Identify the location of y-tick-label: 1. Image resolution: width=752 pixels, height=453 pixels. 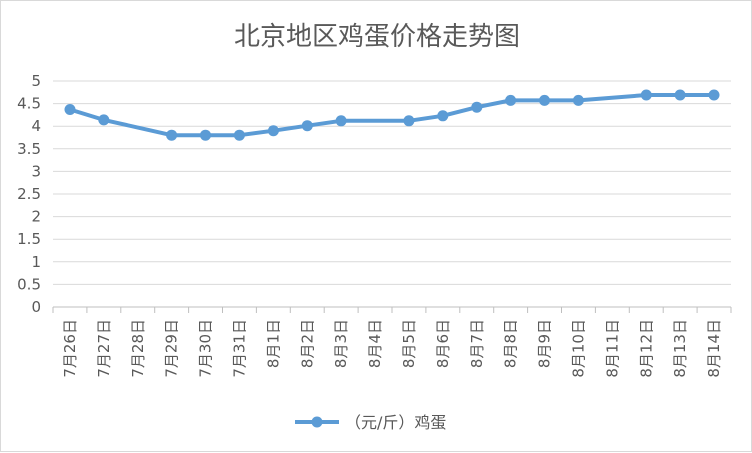
(36, 262).